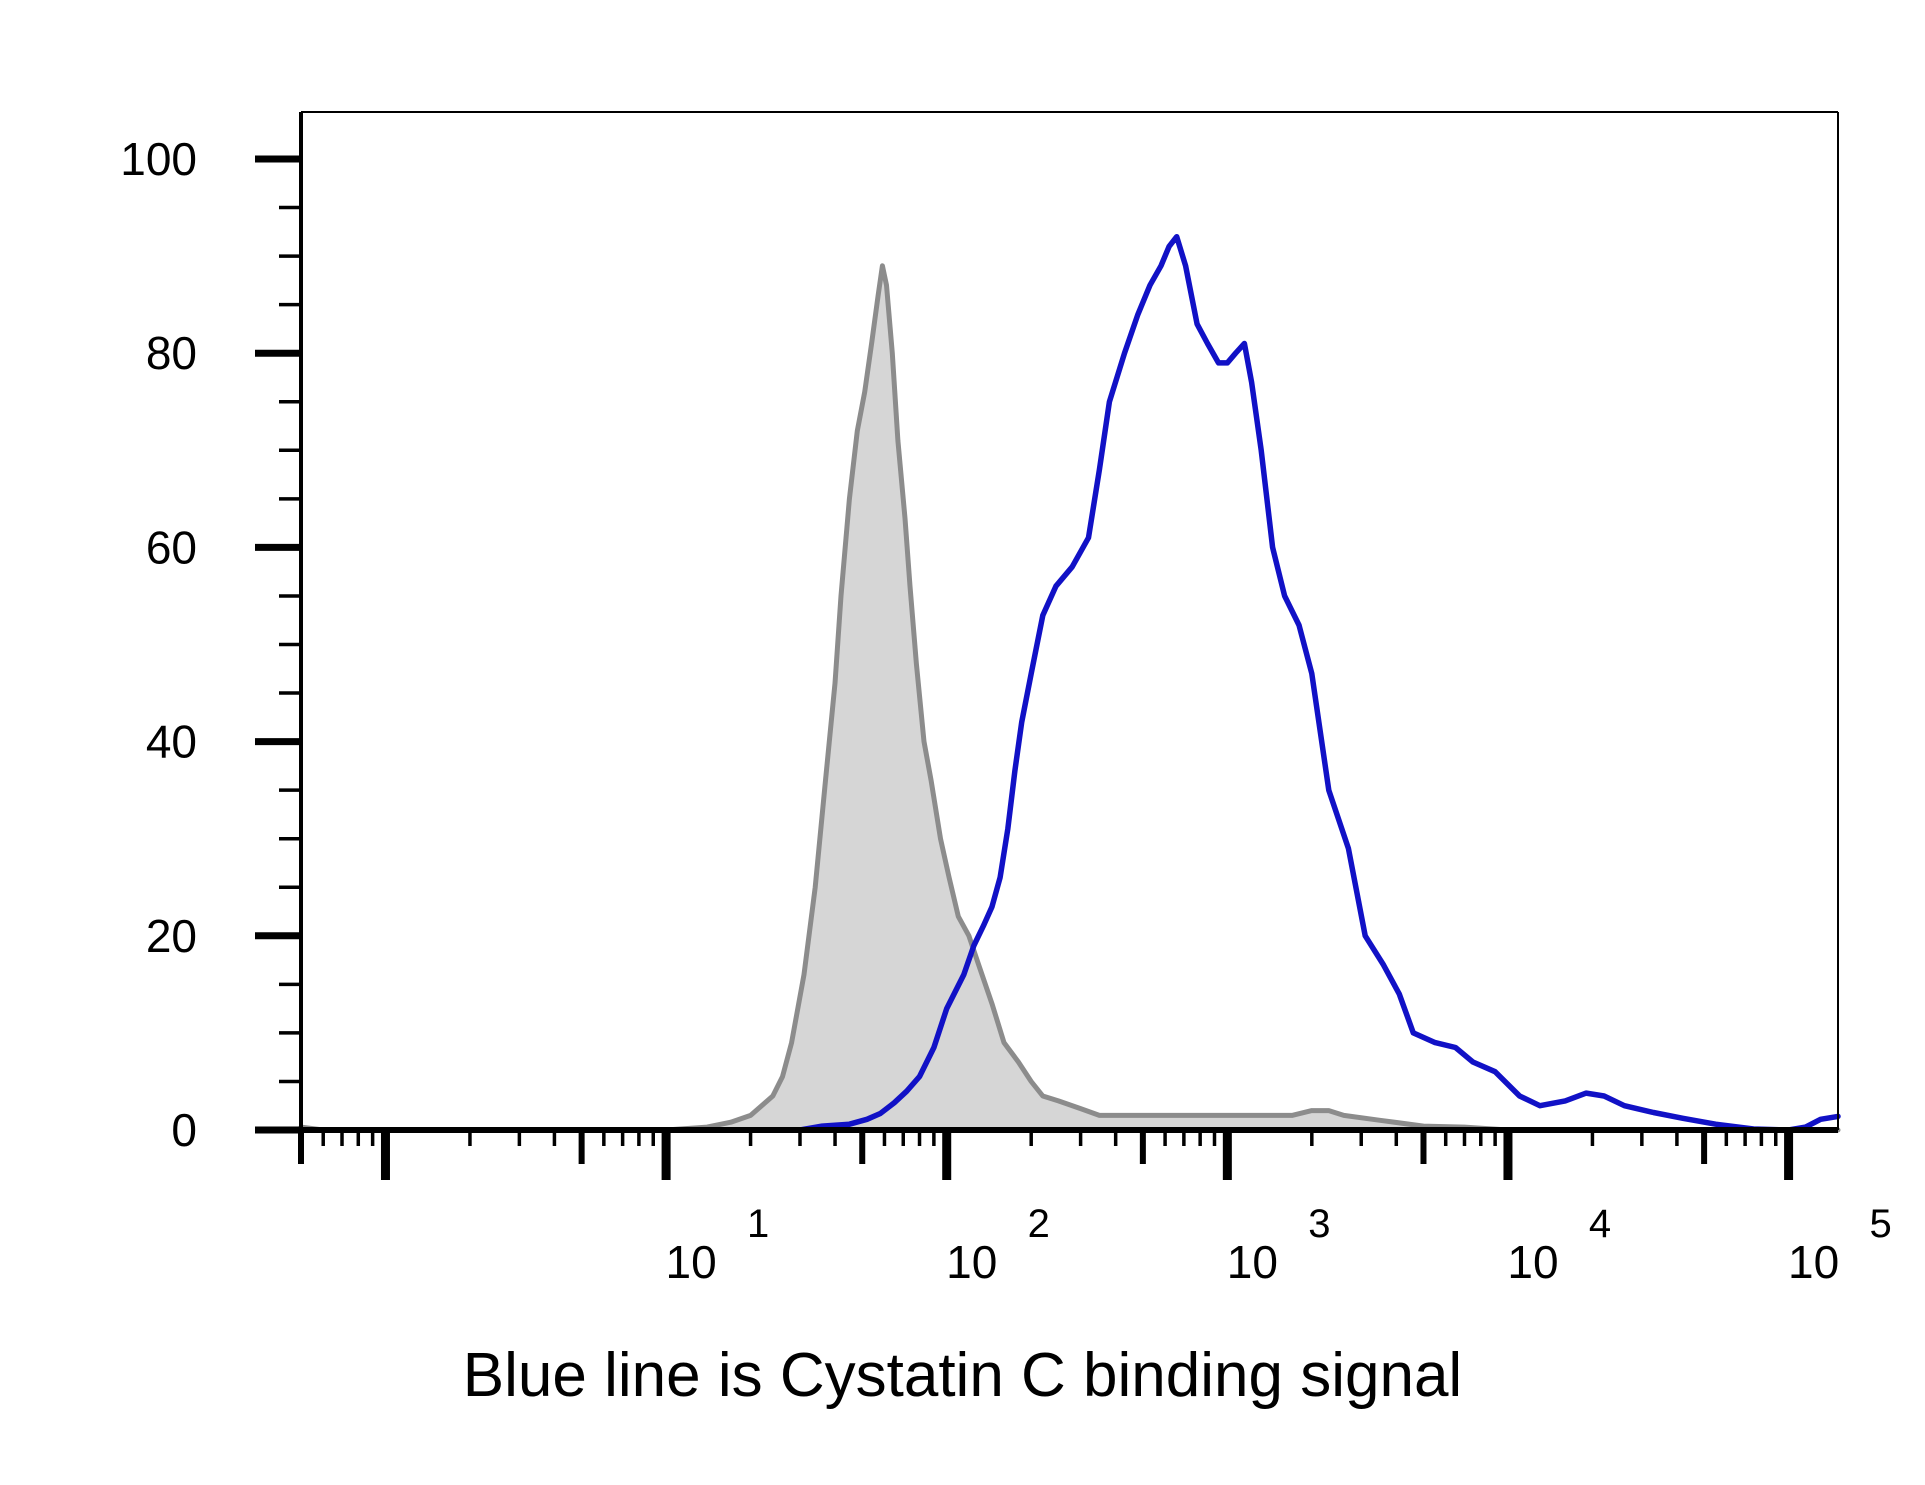  I want to click on x-tick-label-exponent: 5, so click(1880, 1224).